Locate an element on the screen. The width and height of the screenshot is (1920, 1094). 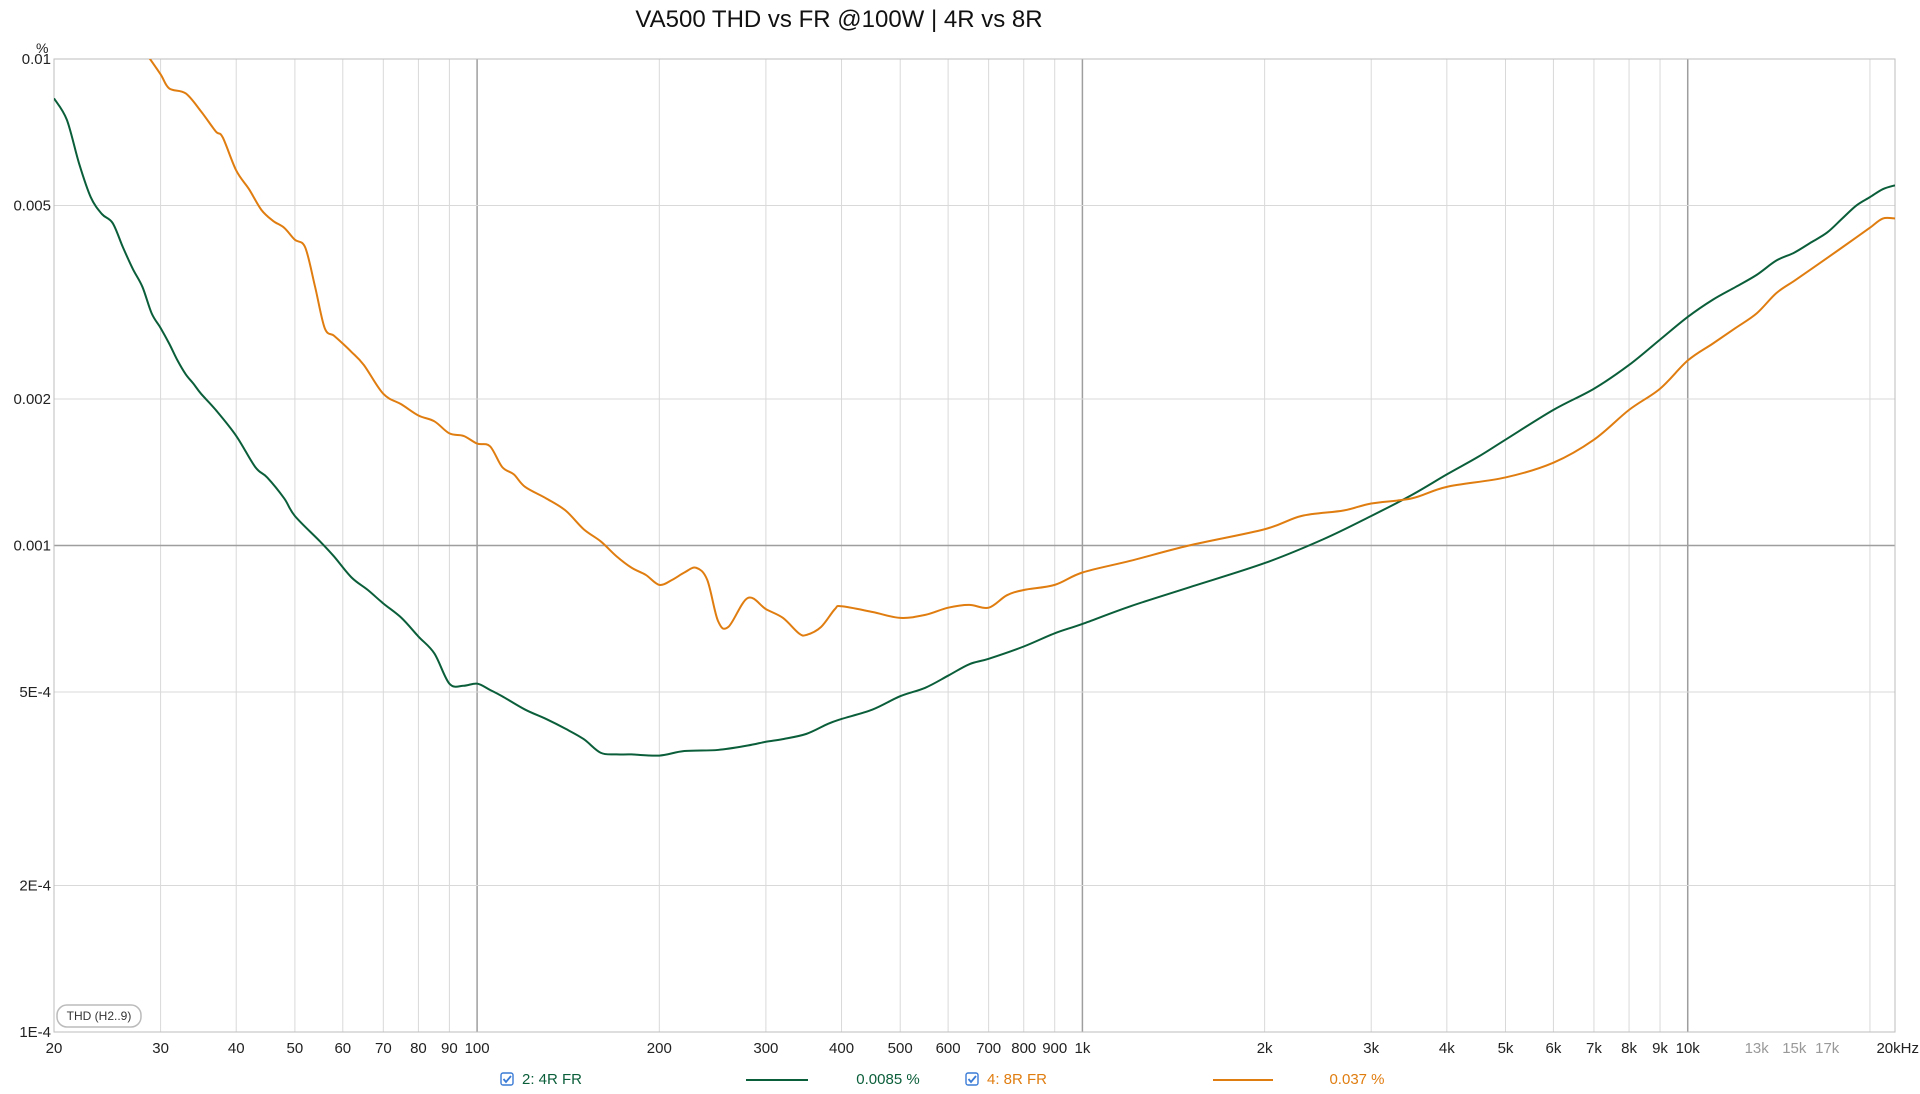
y-tick-label: 2E-4 is located at coordinates (35, 886).